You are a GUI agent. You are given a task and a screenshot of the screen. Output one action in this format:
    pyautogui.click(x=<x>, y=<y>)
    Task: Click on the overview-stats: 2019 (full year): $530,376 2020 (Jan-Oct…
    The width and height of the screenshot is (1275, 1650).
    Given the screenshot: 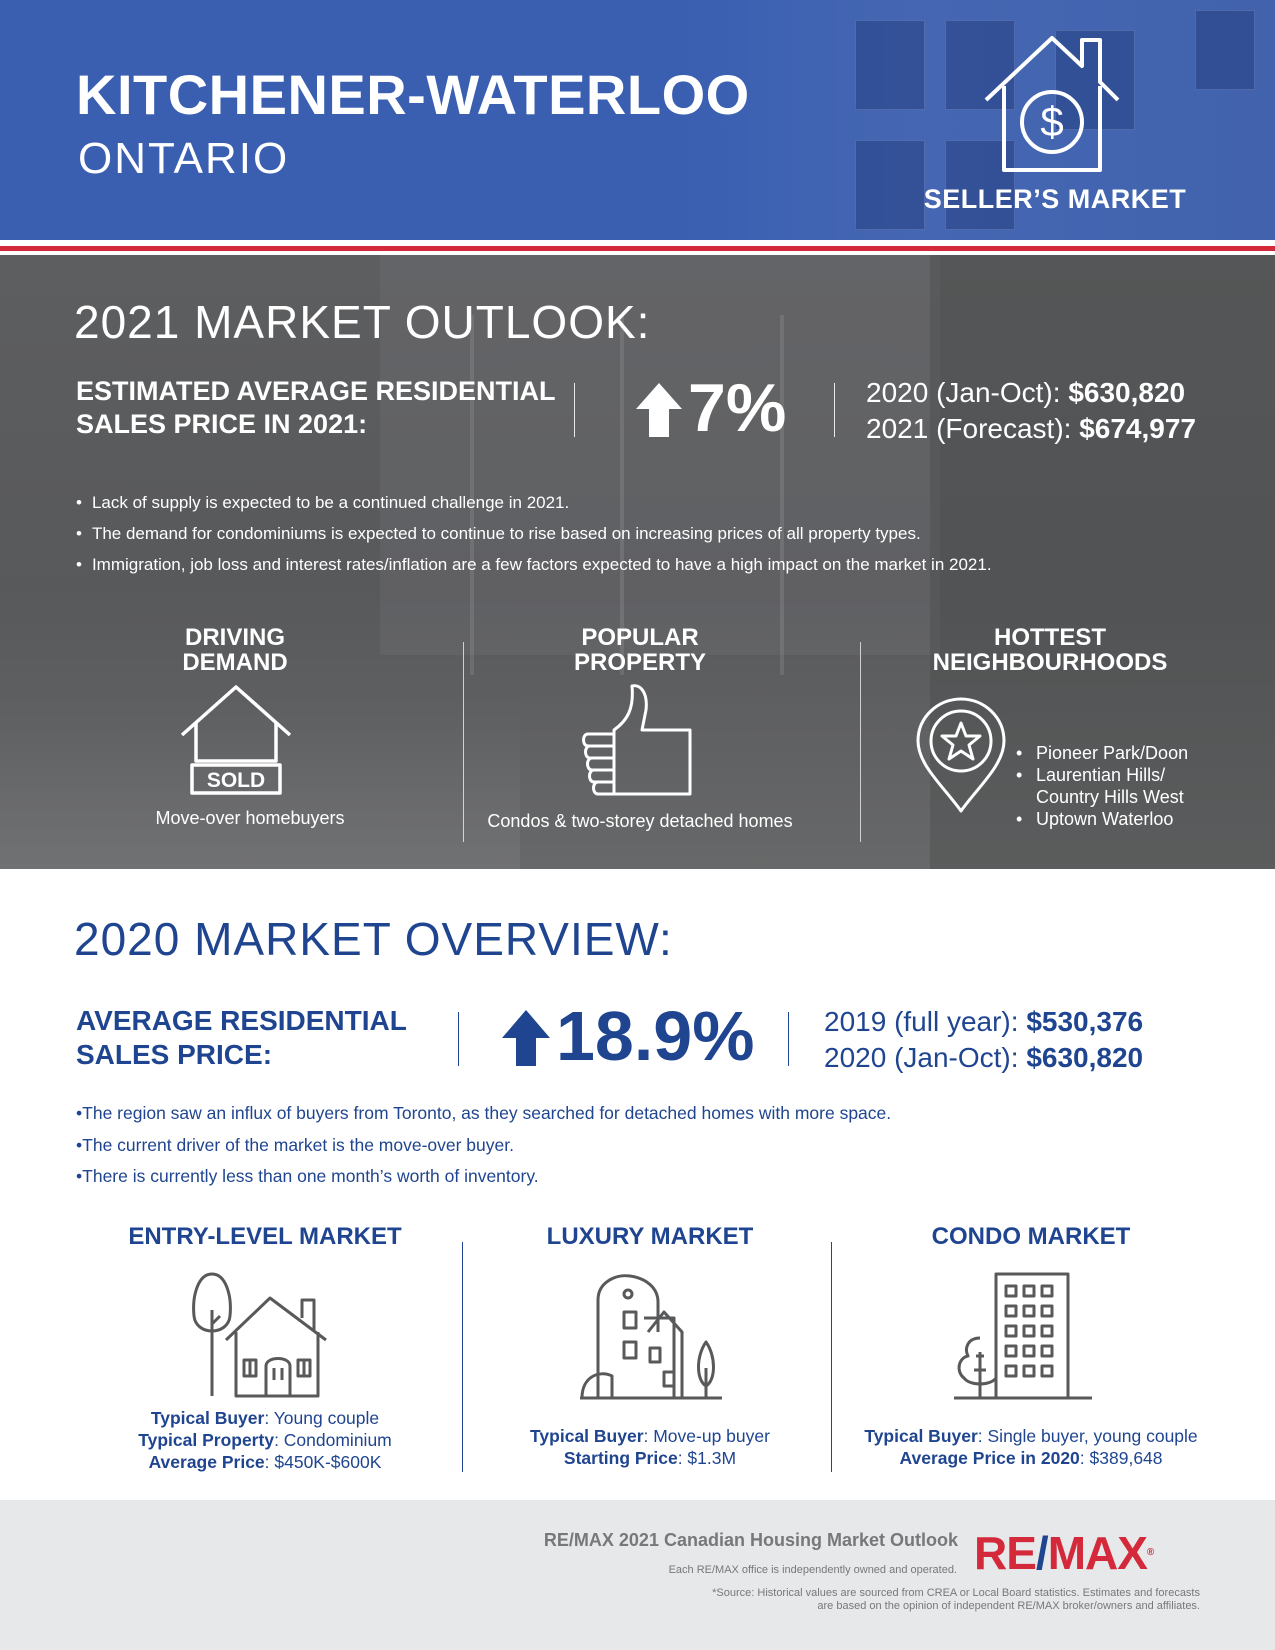 What is the action you would take?
    pyautogui.click(x=983, y=1040)
    